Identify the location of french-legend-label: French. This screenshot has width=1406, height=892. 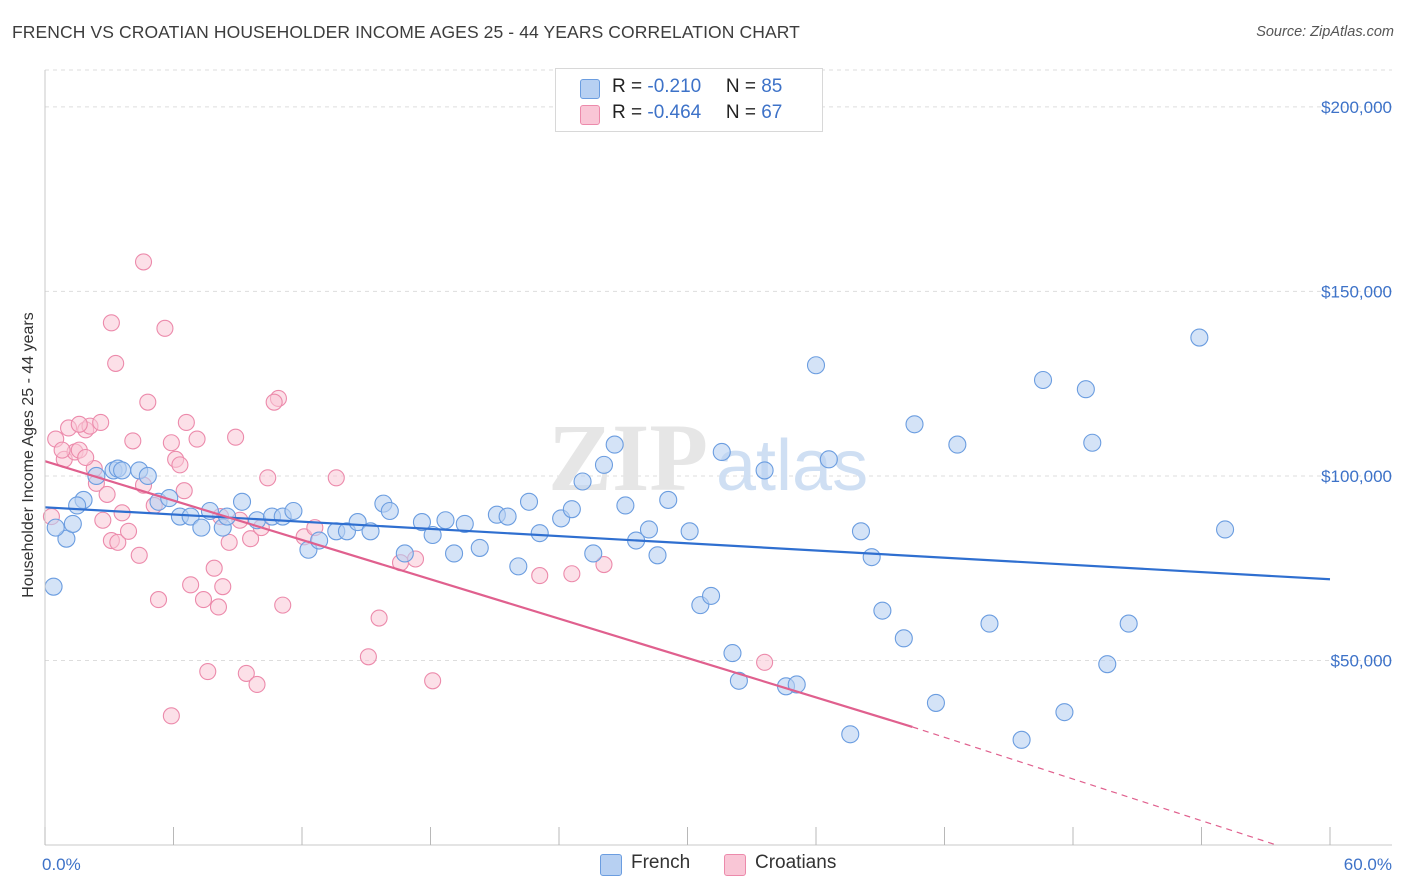
(661, 862).